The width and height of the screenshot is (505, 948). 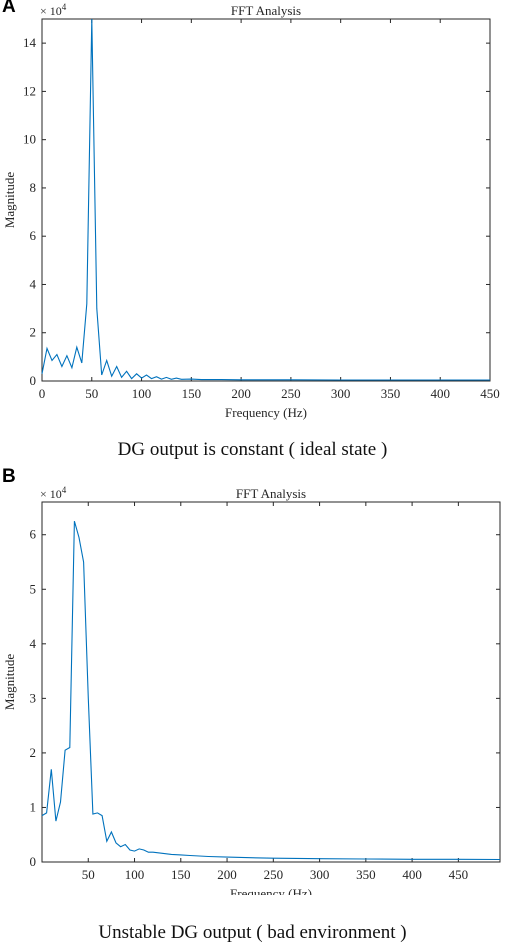 I want to click on y-tick-label: 3, so click(x=33, y=697).